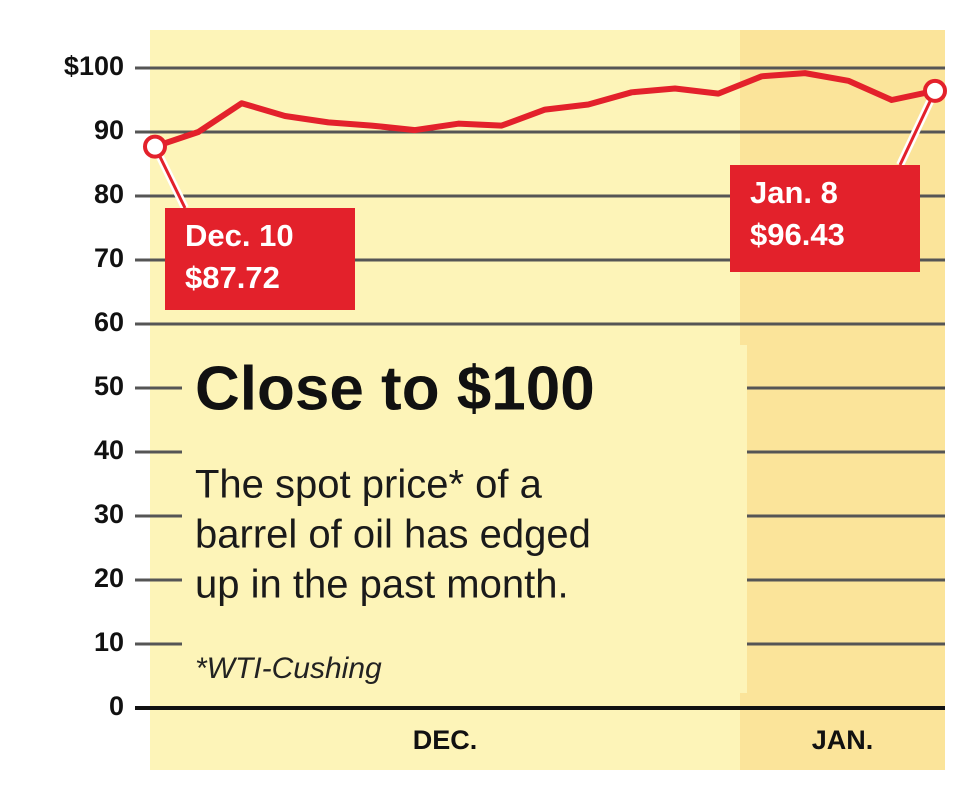  What do you see at coordinates (109, 642) in the screenshot?
I see `y-tick-label: 10` at bounding box center [109, 642].